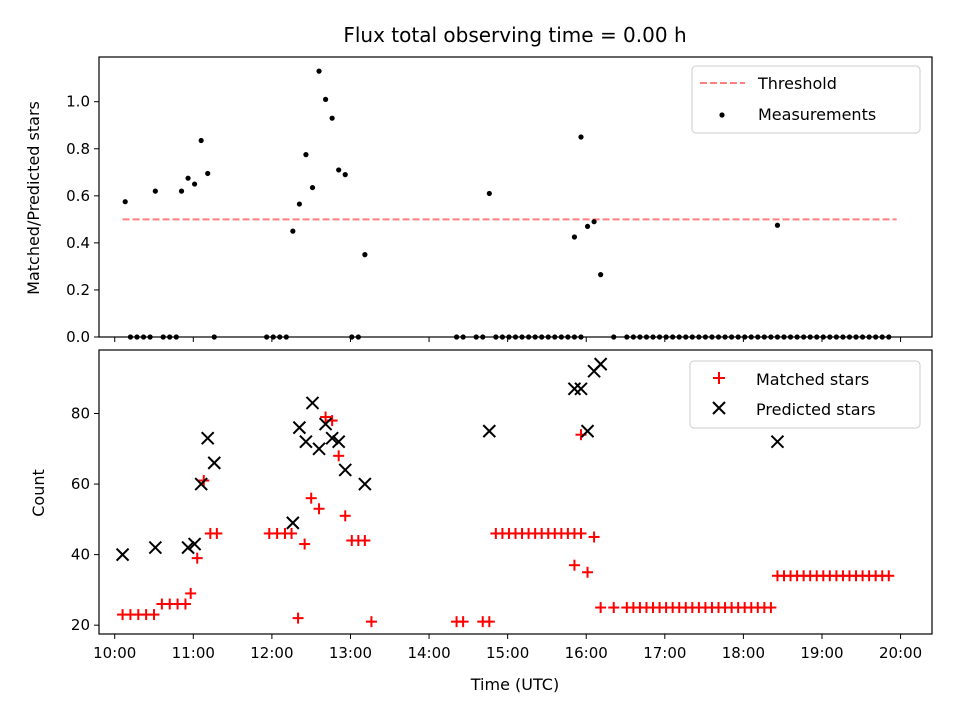 Image resolution: width=960 pixels, height=720 pixels. I want to click on top-y-tick-label: 0.8, so click(78, 149).